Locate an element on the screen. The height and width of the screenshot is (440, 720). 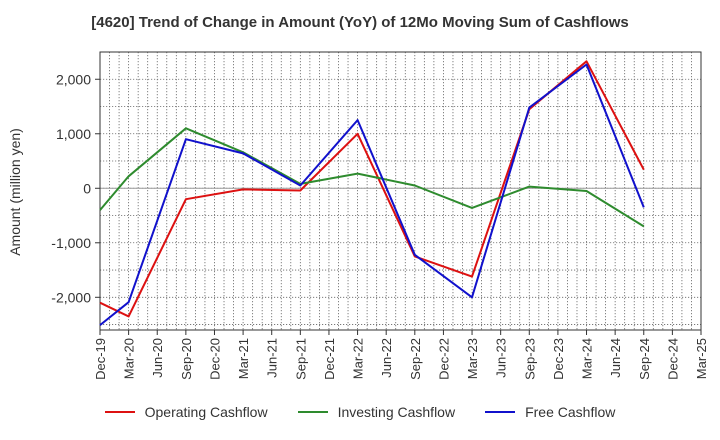
x-tick-label: Dec-23 is located at coordinates (558, 359).